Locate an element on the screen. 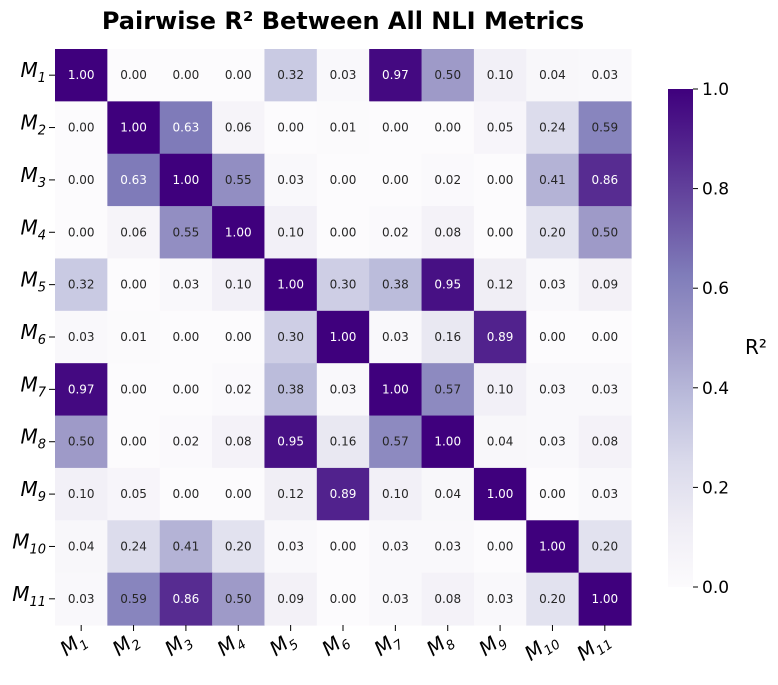 The width and height of the screenshot is (778, 685). cell-value-label: 0.32 is located at coordinates (290, 75).